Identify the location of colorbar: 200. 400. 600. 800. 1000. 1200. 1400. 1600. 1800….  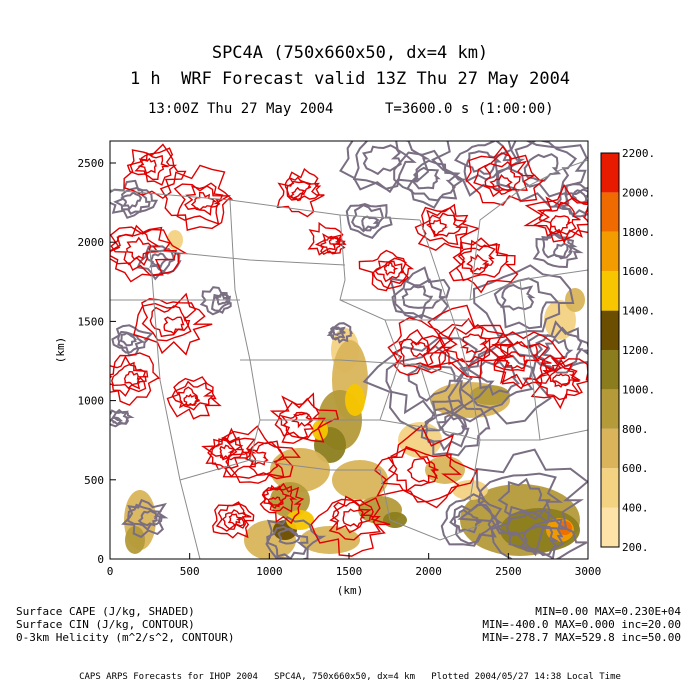
(627, 350).